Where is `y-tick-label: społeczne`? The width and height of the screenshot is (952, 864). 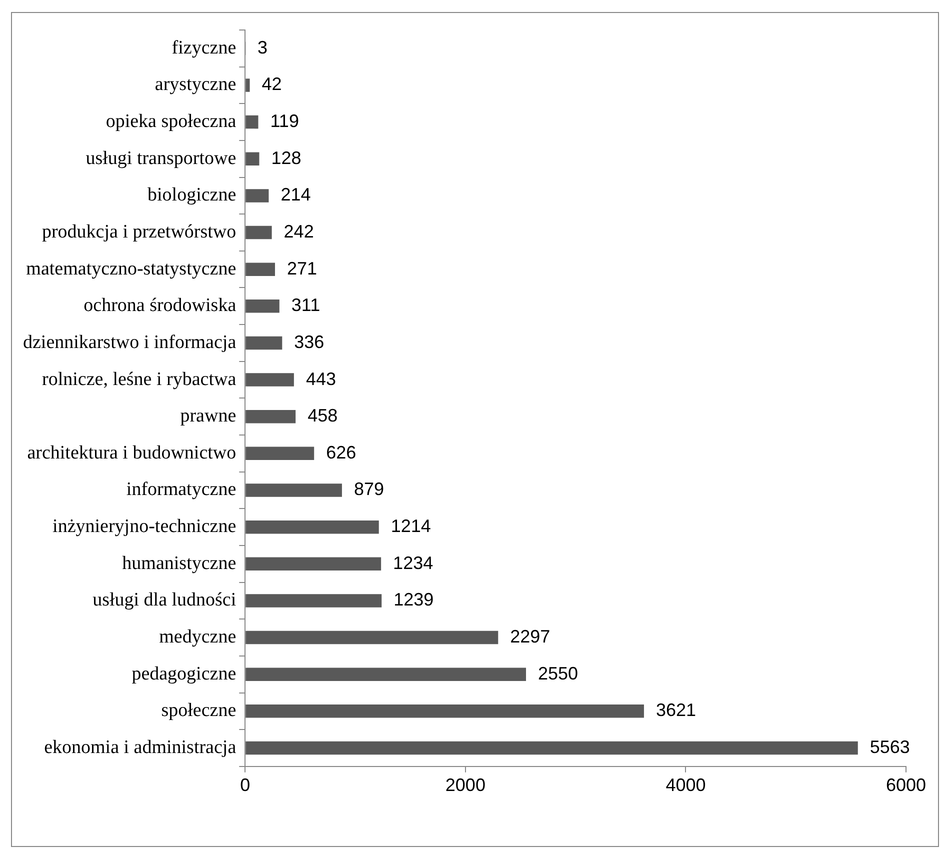
y-tick-label: społeczne is located at coordinates (198, 711).